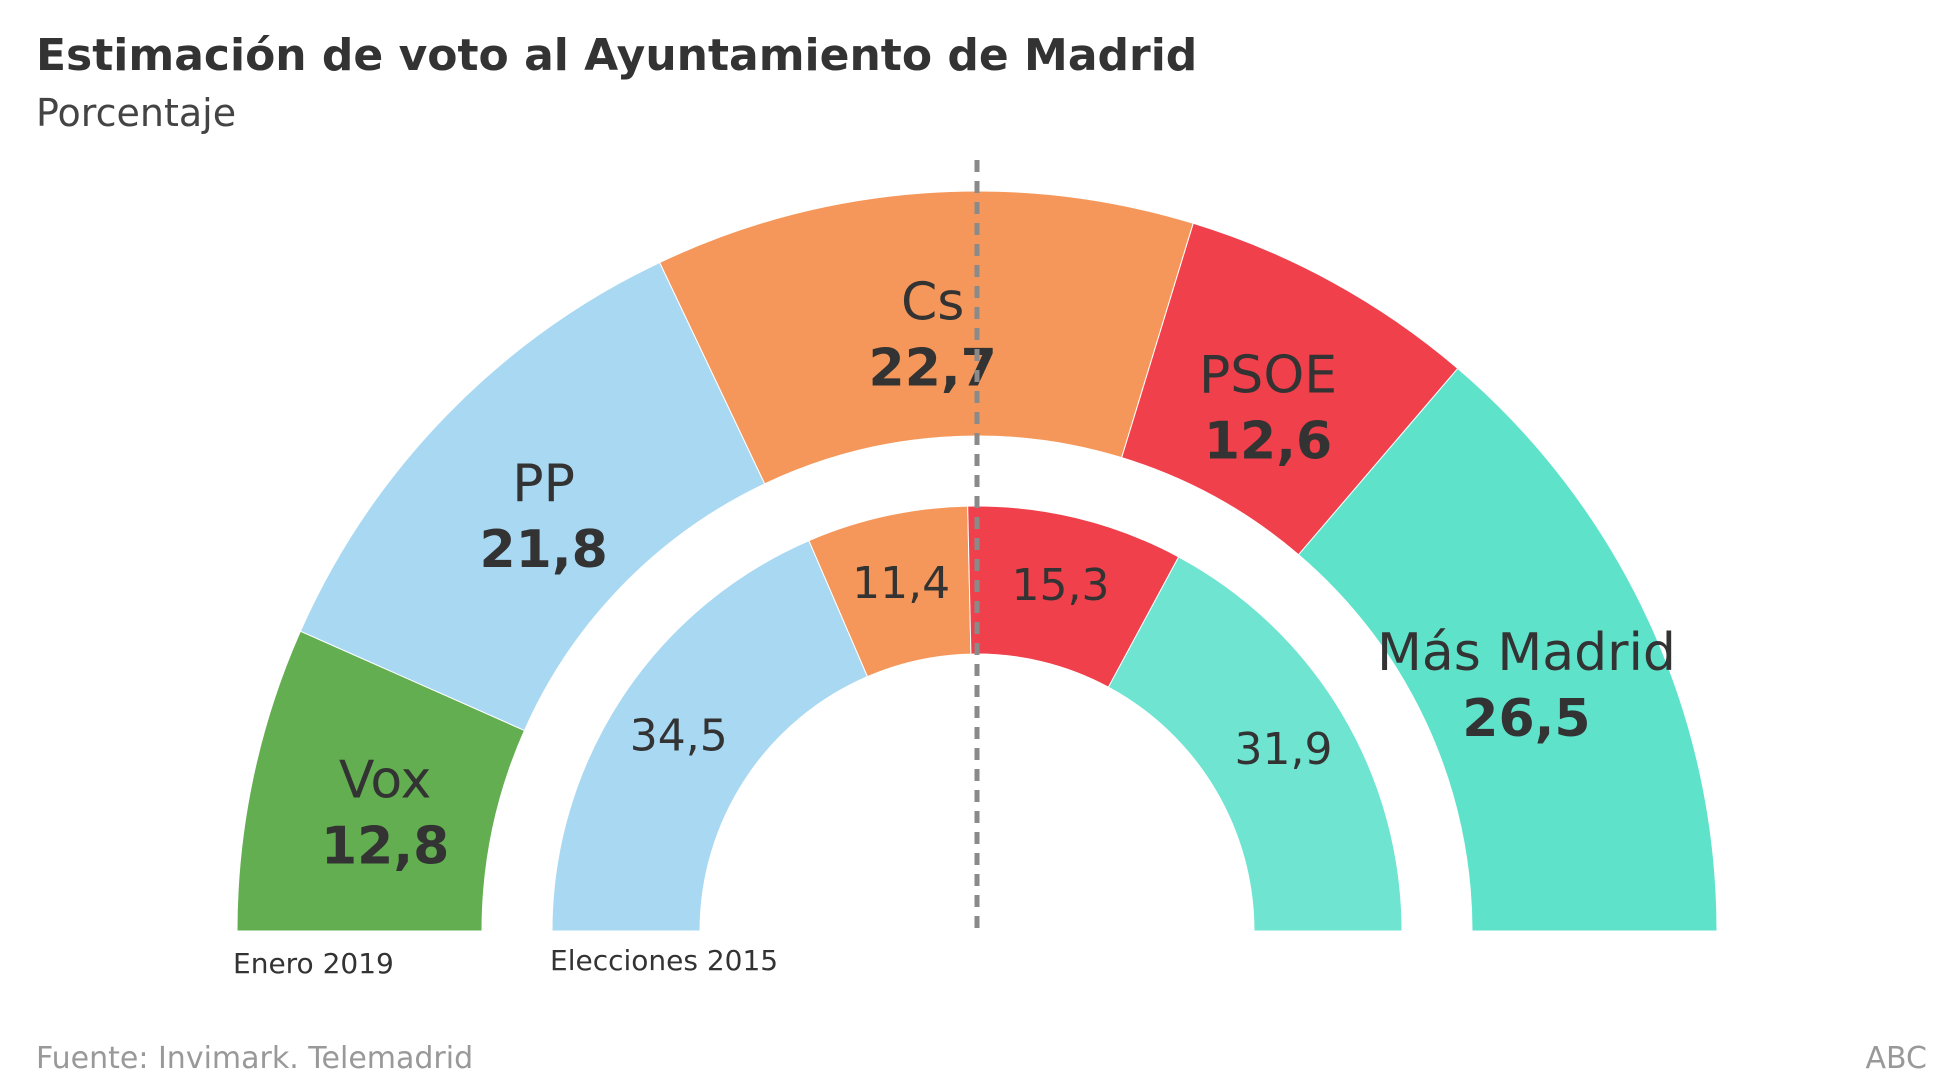 The image size is (1937, 1090). Describe the element at coordinates (679, 736) in the screenshot. I see `inner-value-pp: 34,5` at that location.